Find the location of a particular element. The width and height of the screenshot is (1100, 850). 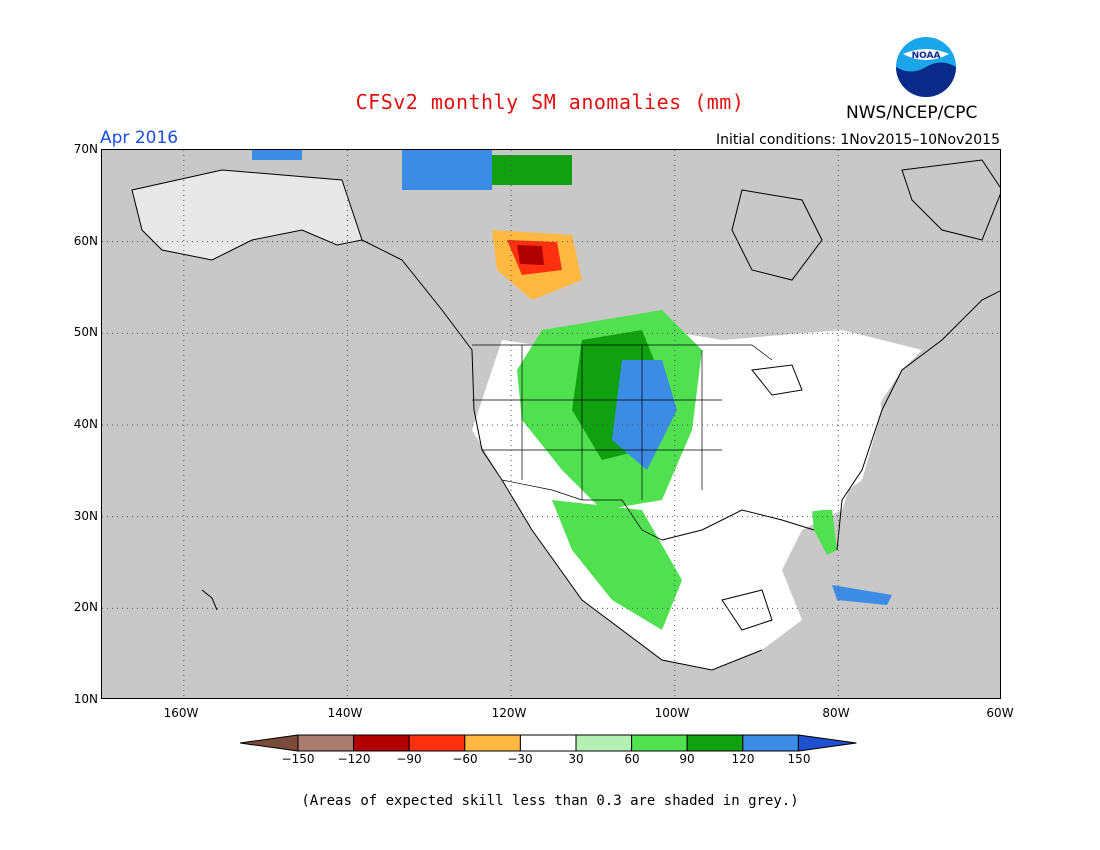

colorbar-tick: −150 is located at coordinates (298, 759).